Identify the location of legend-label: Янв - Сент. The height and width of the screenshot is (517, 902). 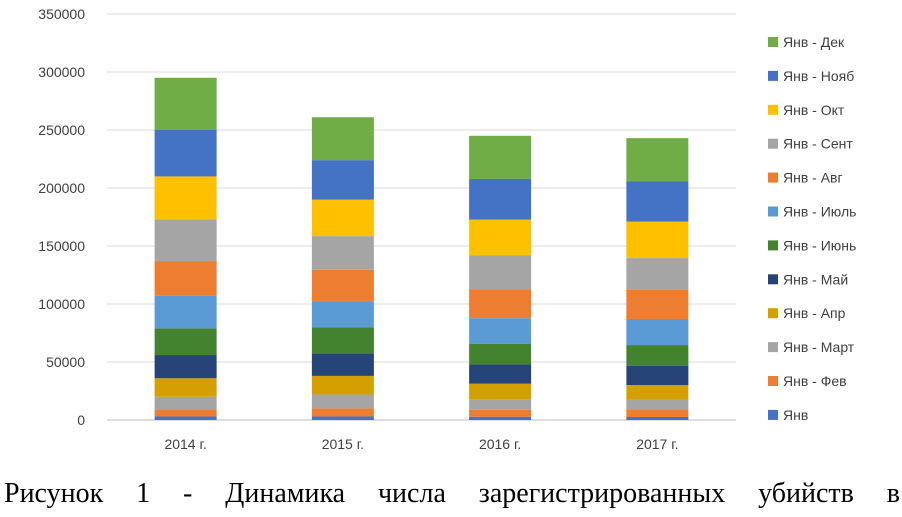
(818, 144).